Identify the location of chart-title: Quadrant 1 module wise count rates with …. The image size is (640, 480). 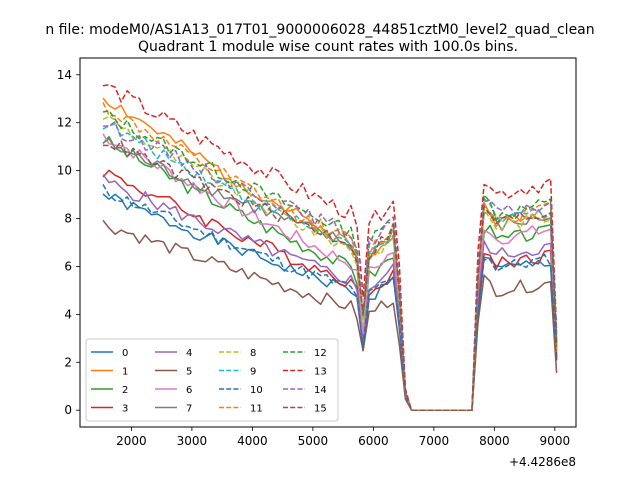
(328, 47).